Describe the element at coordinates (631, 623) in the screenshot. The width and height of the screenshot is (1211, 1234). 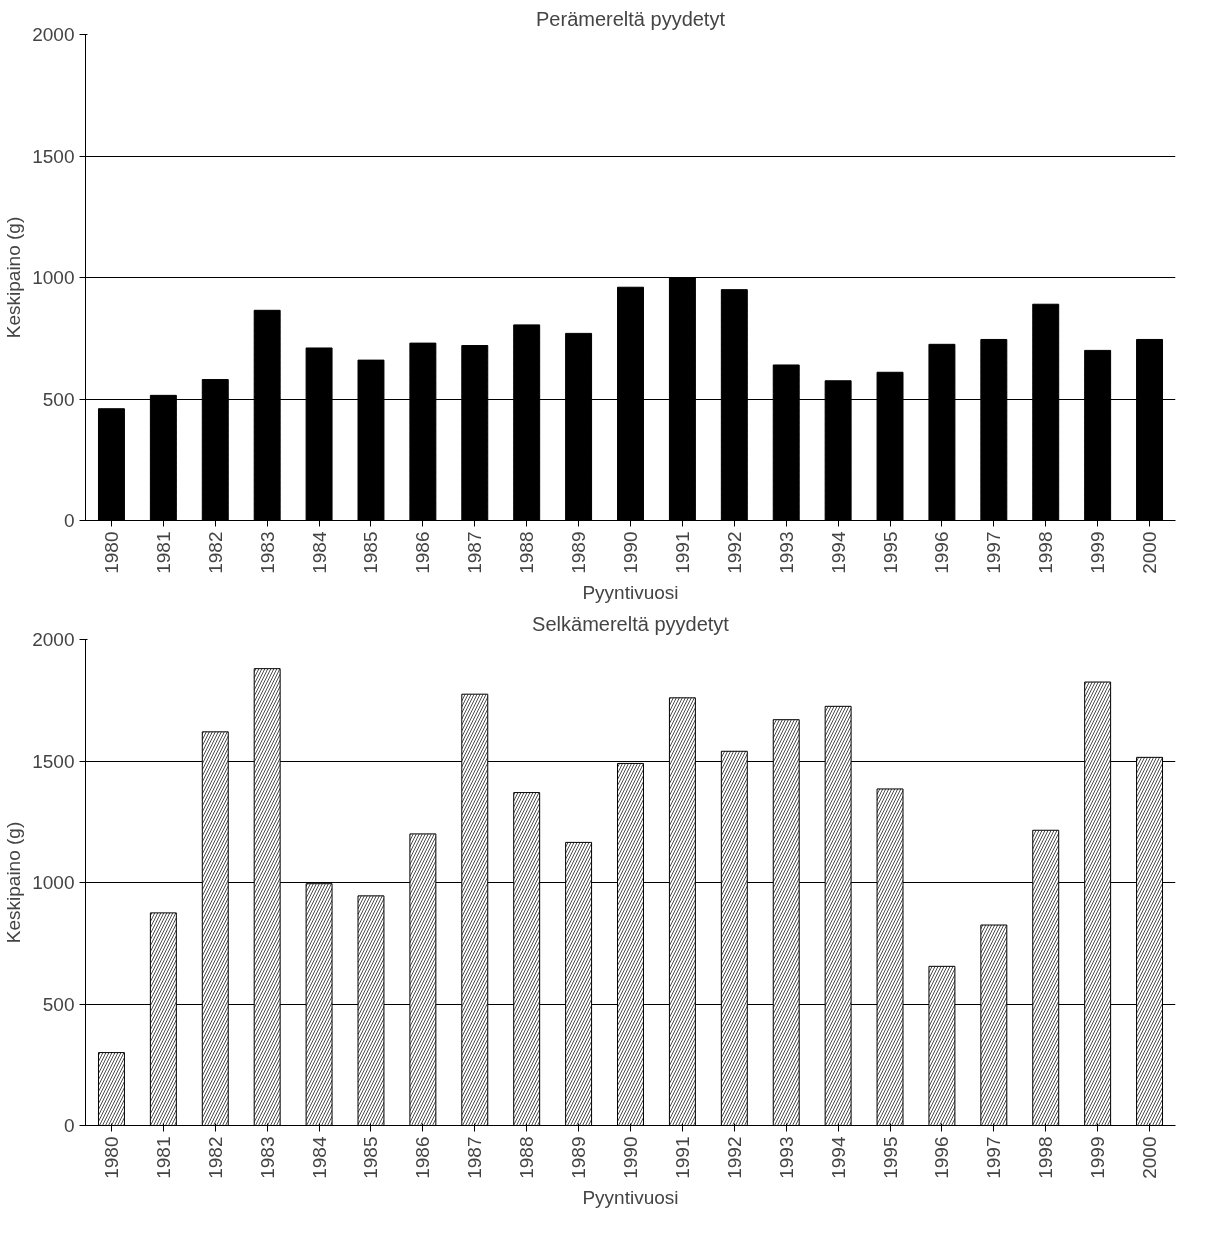
I see `chart-title: Selkämereltä pyydetyt` at that location.